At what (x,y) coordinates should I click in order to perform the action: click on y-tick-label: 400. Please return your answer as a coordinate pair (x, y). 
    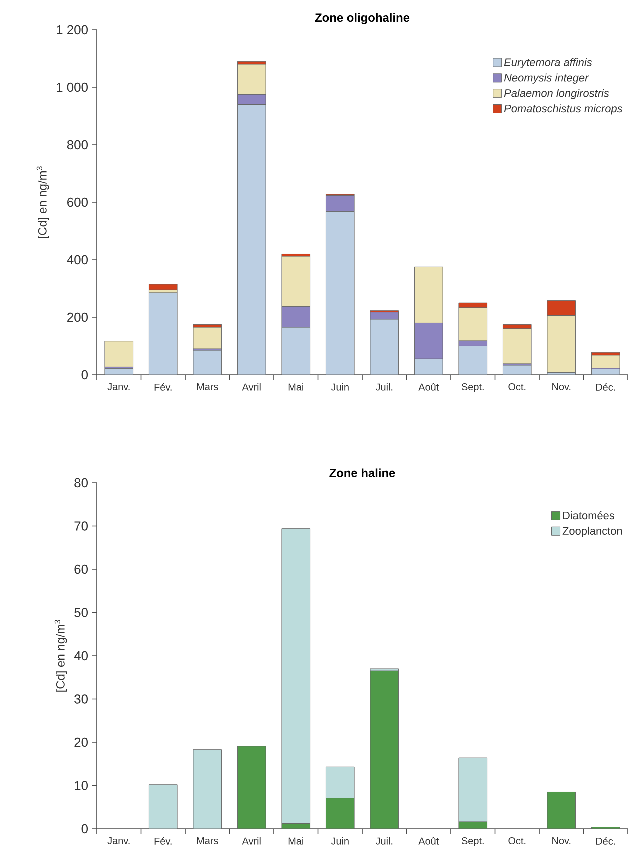
    Looking at the image, I should click on (77, 260).